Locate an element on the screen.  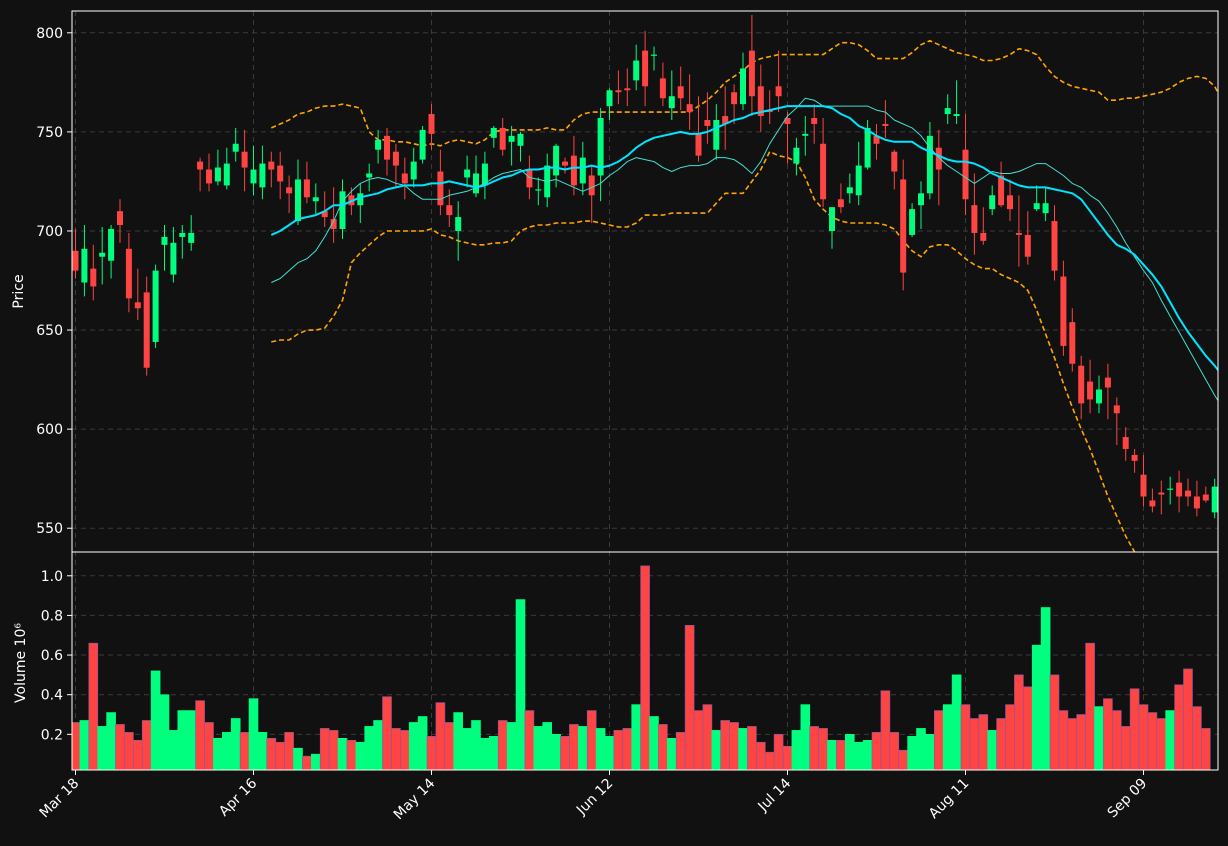
x-tick-label: Jun 12 is located at coordinates (594, 797).